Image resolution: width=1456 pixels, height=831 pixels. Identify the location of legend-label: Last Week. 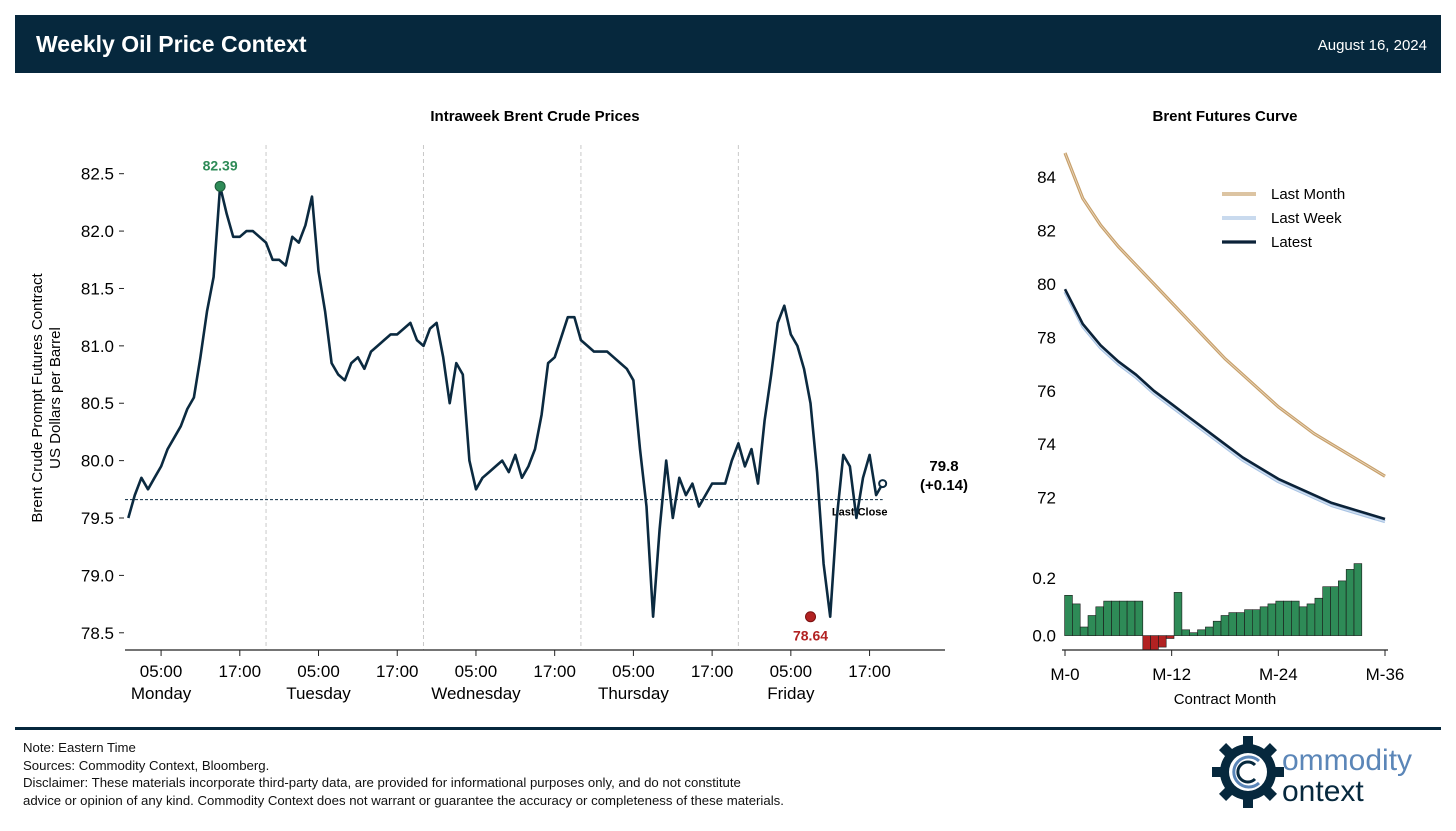
(1306, 218).